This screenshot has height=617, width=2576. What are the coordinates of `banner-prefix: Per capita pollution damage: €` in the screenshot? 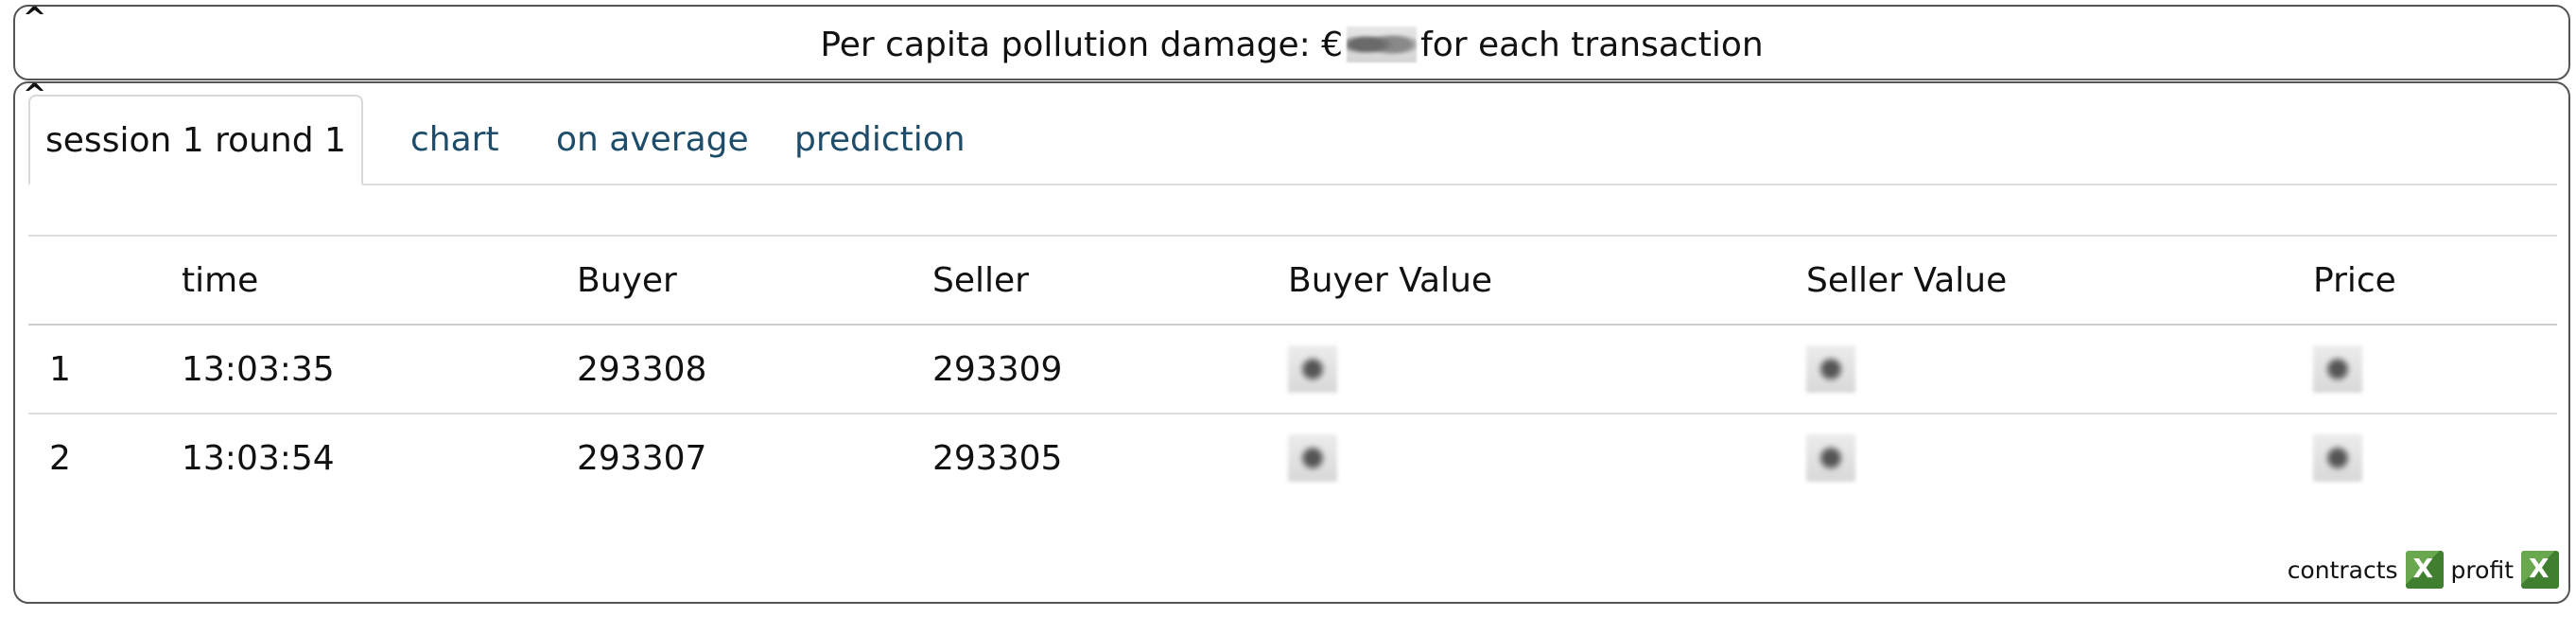 It's located at (1082, 44).